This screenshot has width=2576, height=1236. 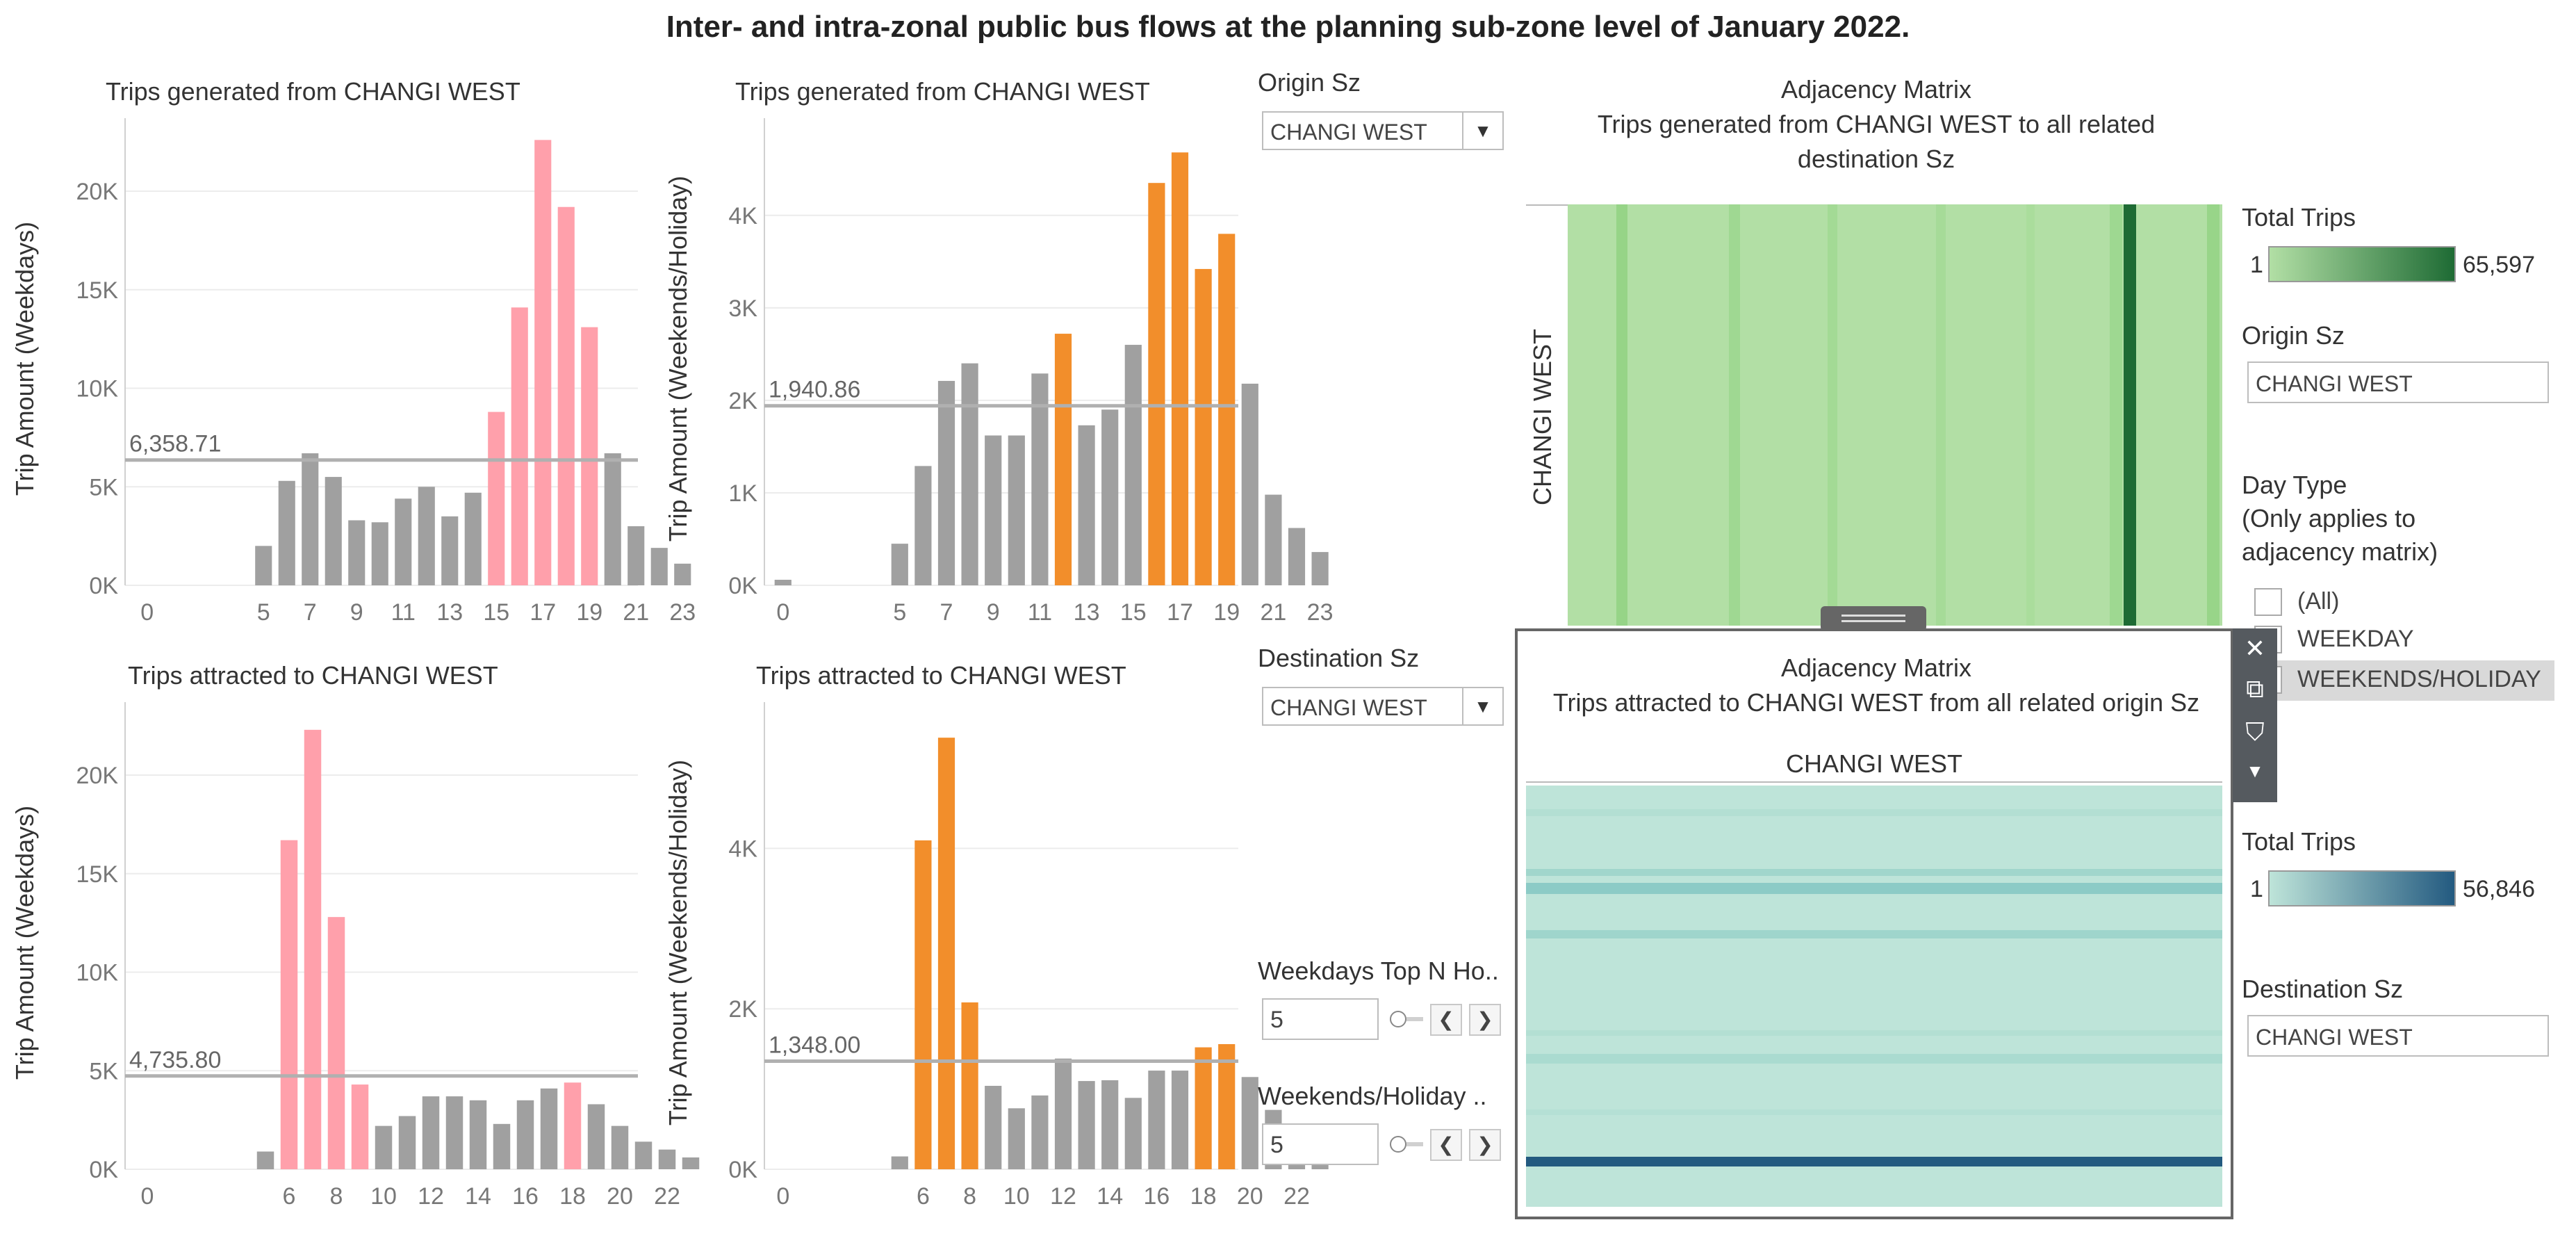 What do you see at coordinates (2268, 602) in the screenshot?
I see `day-type-all-checkbox` at bounding box center [2268, 602].